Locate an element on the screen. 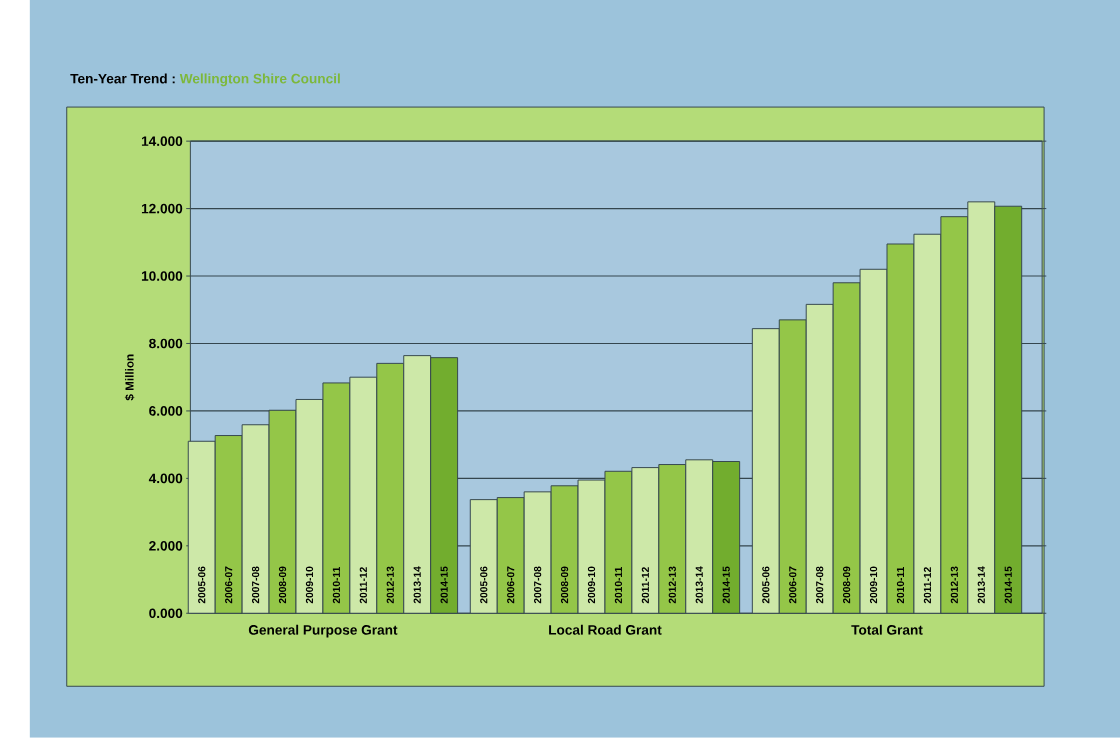 This screenshot has height=738, width=1120. y-tick-label: 8.000 is located at coordinates (166, 343).